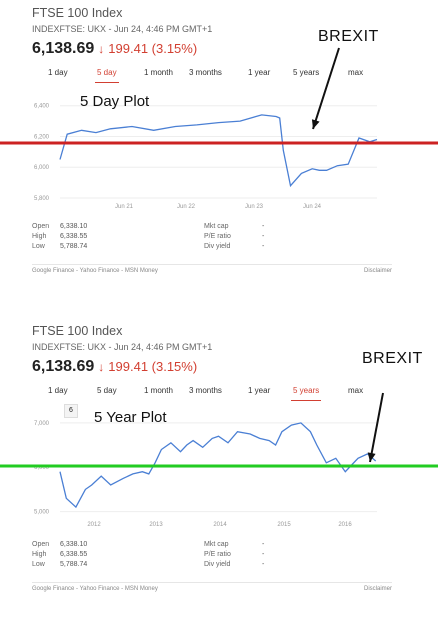 This screenshot has height=618, width=438. What do you see at coordinates (71, 411) in the screenshot?
I see `badge: 6` at bounding box center [71, 411].